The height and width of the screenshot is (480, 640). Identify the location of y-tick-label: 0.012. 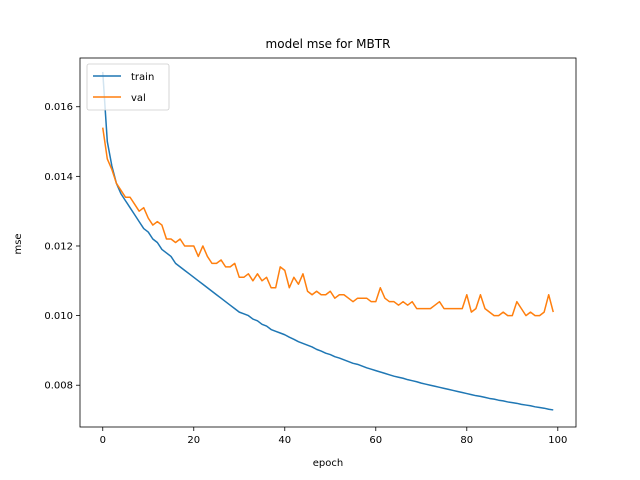
(58, 246).